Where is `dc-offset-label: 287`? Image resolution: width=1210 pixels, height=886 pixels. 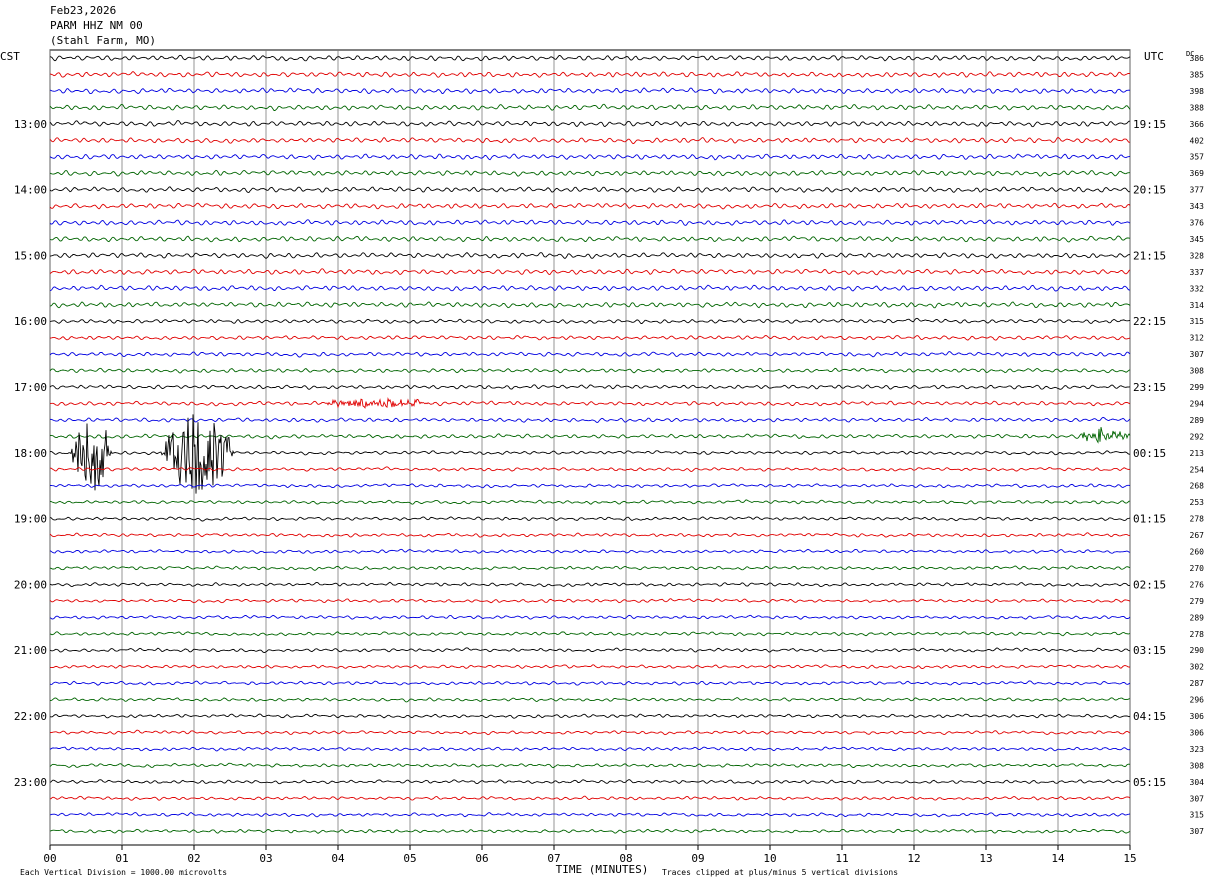 dc-offset-label: 287 is located at coordinates (1197, 683).